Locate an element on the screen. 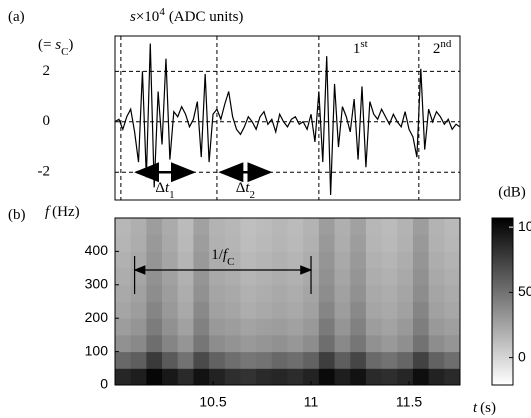  span-label-part: 1 is located at coordinates (172, 195).